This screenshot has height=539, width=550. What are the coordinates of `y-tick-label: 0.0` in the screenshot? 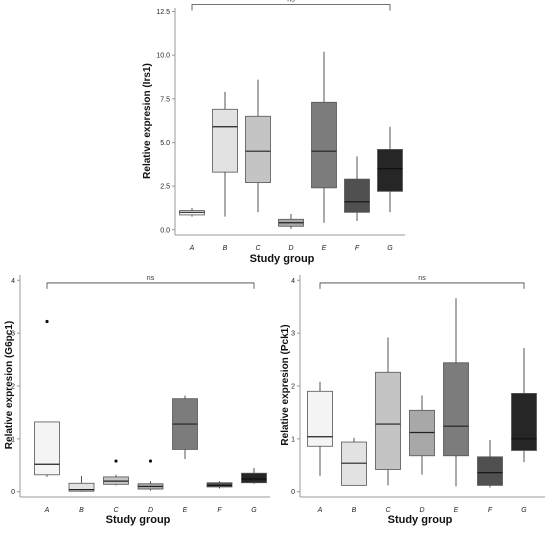 It's located at (165, 230).